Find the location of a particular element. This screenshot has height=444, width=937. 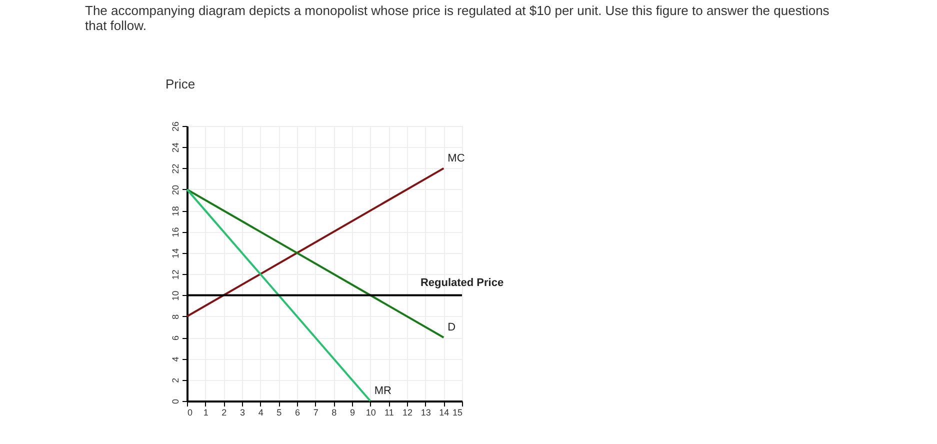

x-tick-label: 14 is located at coordinates (444, 413).